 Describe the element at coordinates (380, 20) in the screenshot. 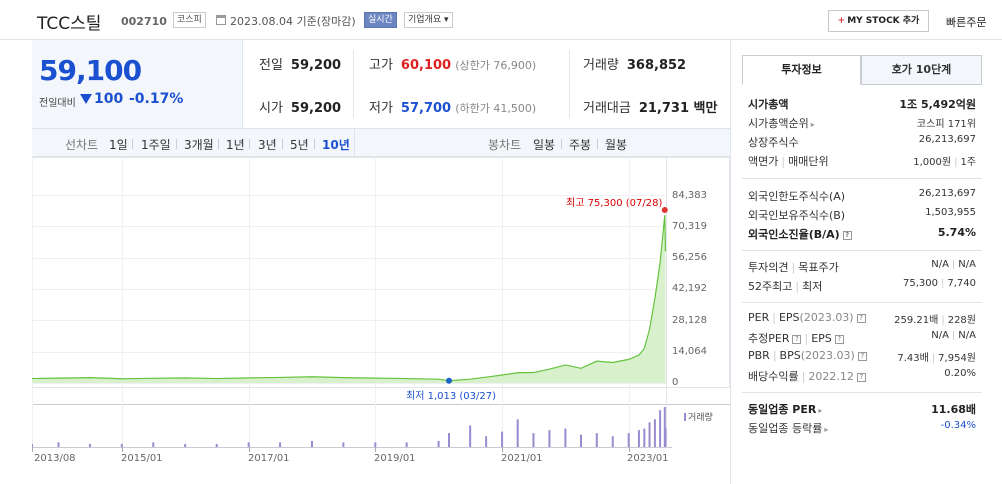

I see `realtime-button: 실시간` at that location.